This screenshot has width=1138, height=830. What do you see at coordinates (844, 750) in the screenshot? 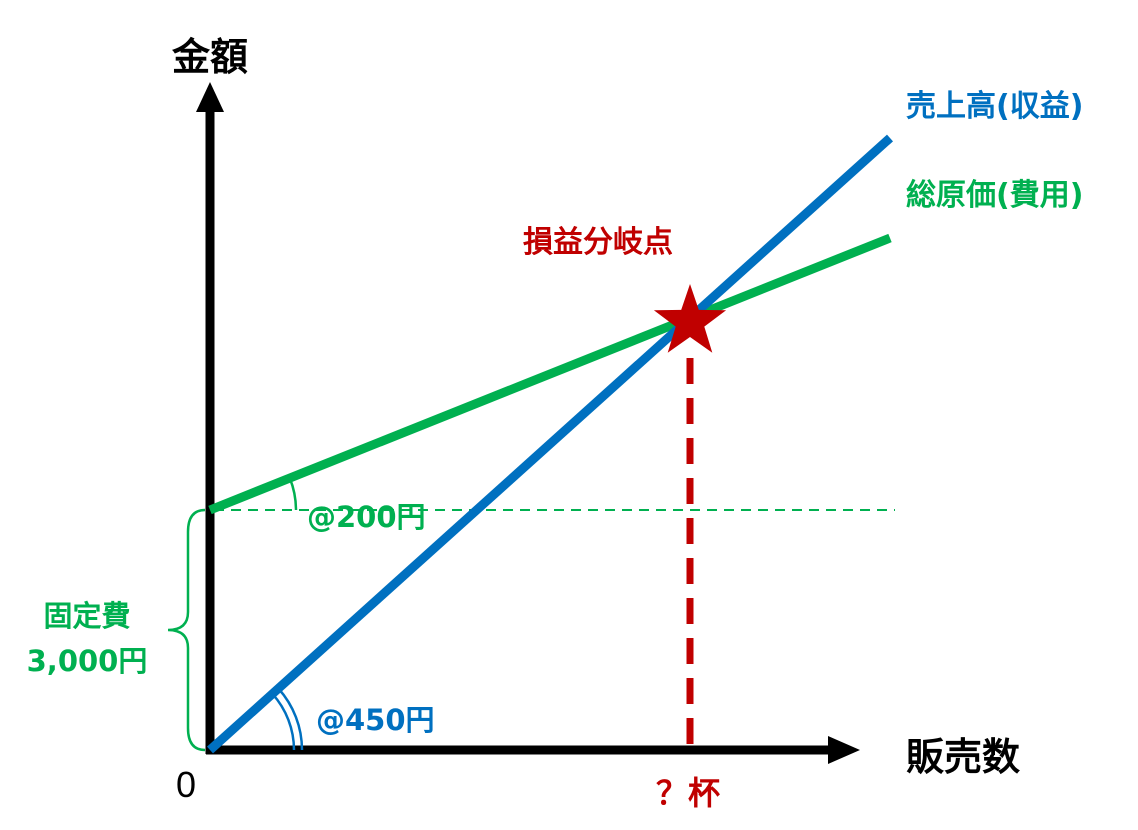
I see `x-axis-arrowhead` at bounding box center [844, 750].